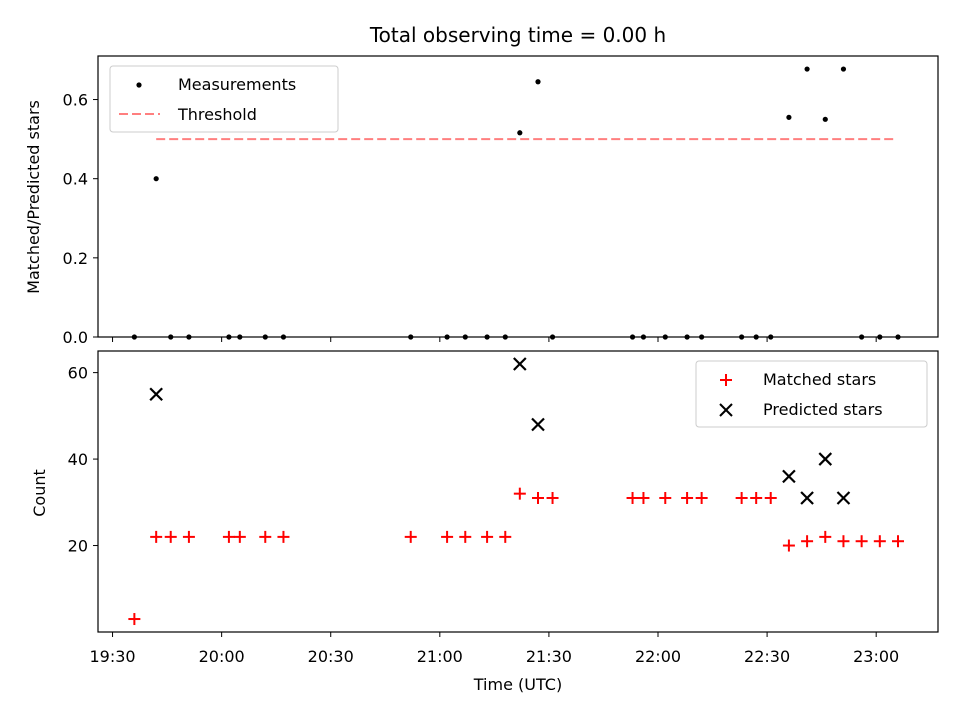  Describe the element at coordinates (78, 546) in the screenshot. I see `bottom-y-tick-label: 20` at that location.